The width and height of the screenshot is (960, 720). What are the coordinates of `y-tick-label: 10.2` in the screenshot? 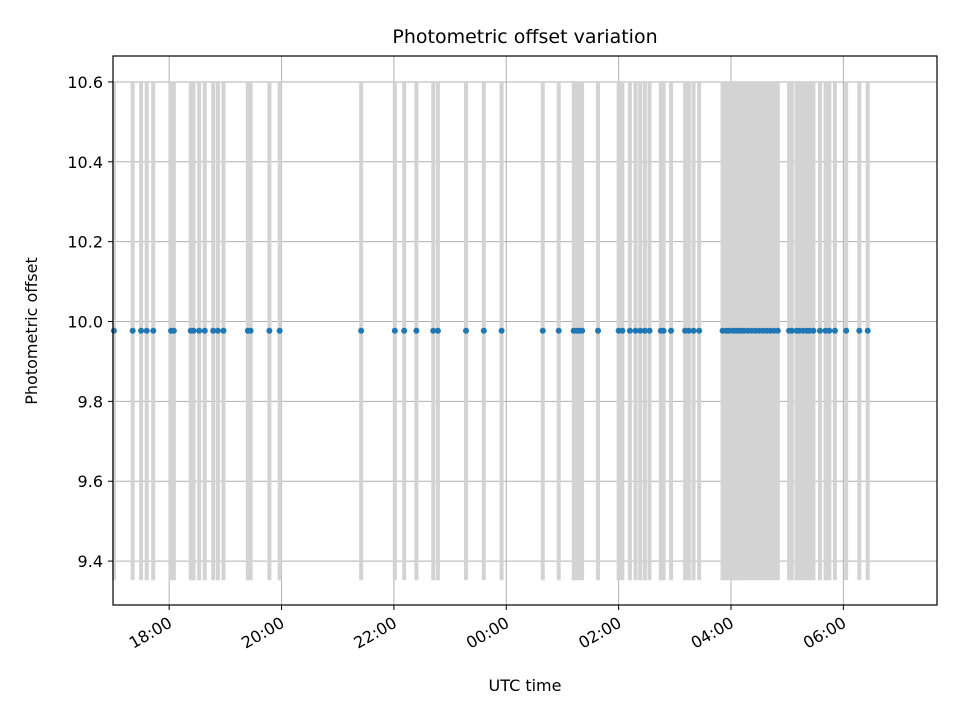 It's located at (85, 242).